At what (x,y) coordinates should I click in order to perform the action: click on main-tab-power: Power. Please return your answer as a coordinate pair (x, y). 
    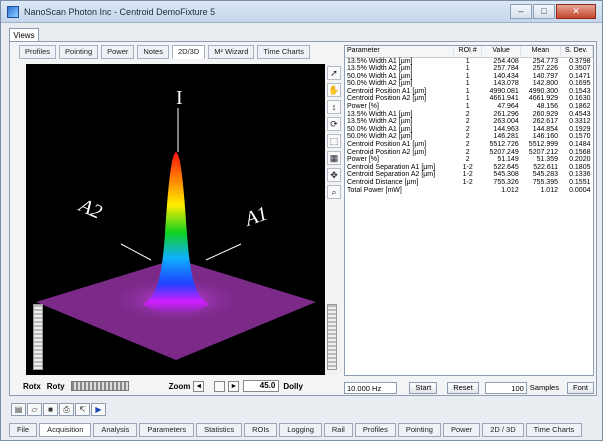
    Looking at the image, I should click on (461, 430).